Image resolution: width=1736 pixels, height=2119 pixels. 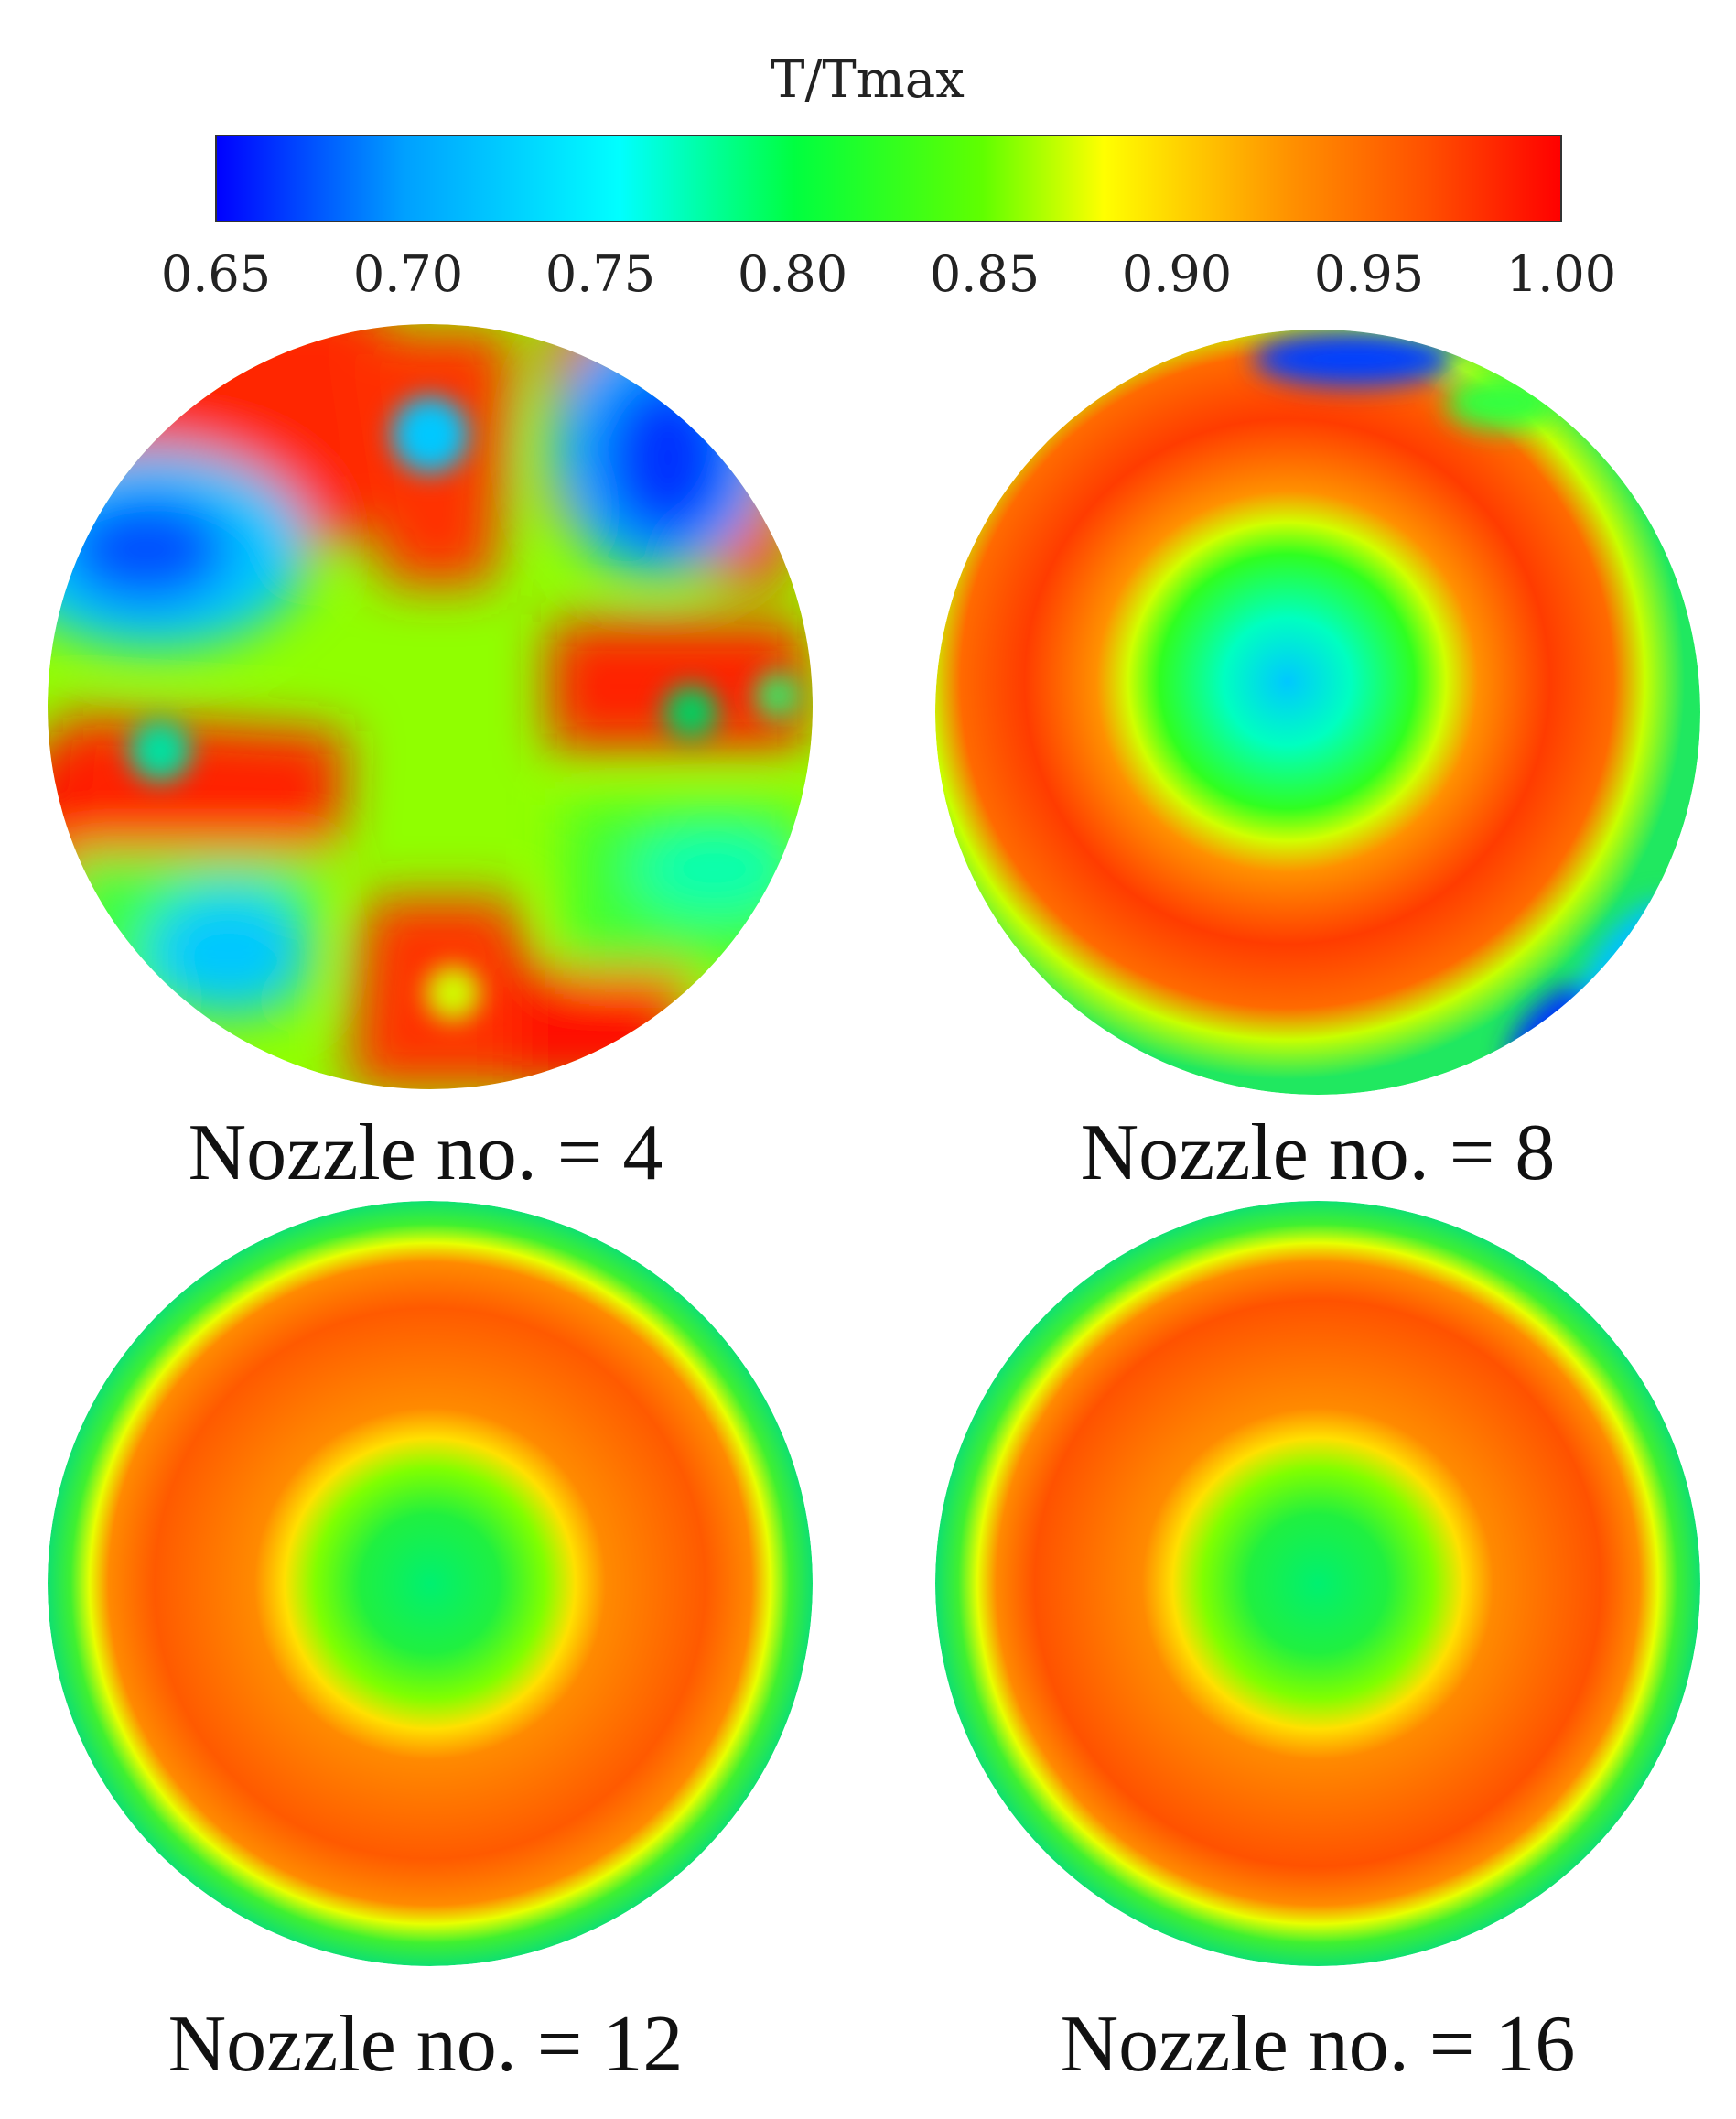 What do you see at coordinates (1369, 274) in the screenshot?
I see `colorbar-tick-label: 0.95` at bounding box center [1369, 274].